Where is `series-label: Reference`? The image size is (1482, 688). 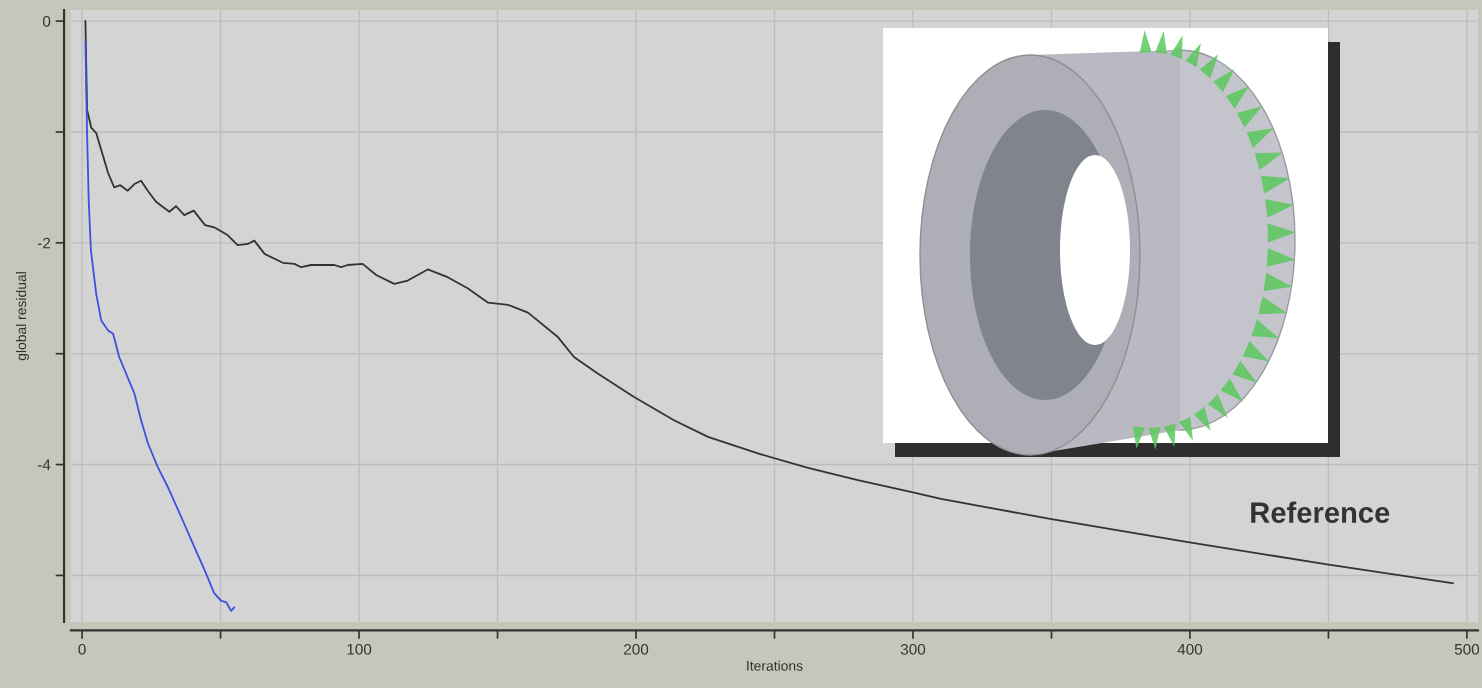
series-label: Reference is located at coordinates (1320, 512).